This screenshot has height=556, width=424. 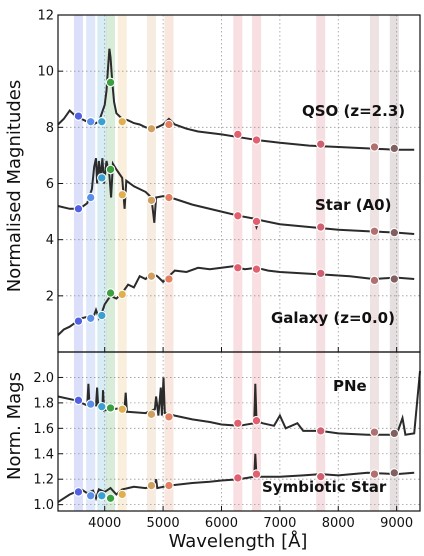 What do you see at coordinates (338, 523) in the screenshot?
I see `bottom-x-tick-label-4: 8000` at bounding box center [338, 523].